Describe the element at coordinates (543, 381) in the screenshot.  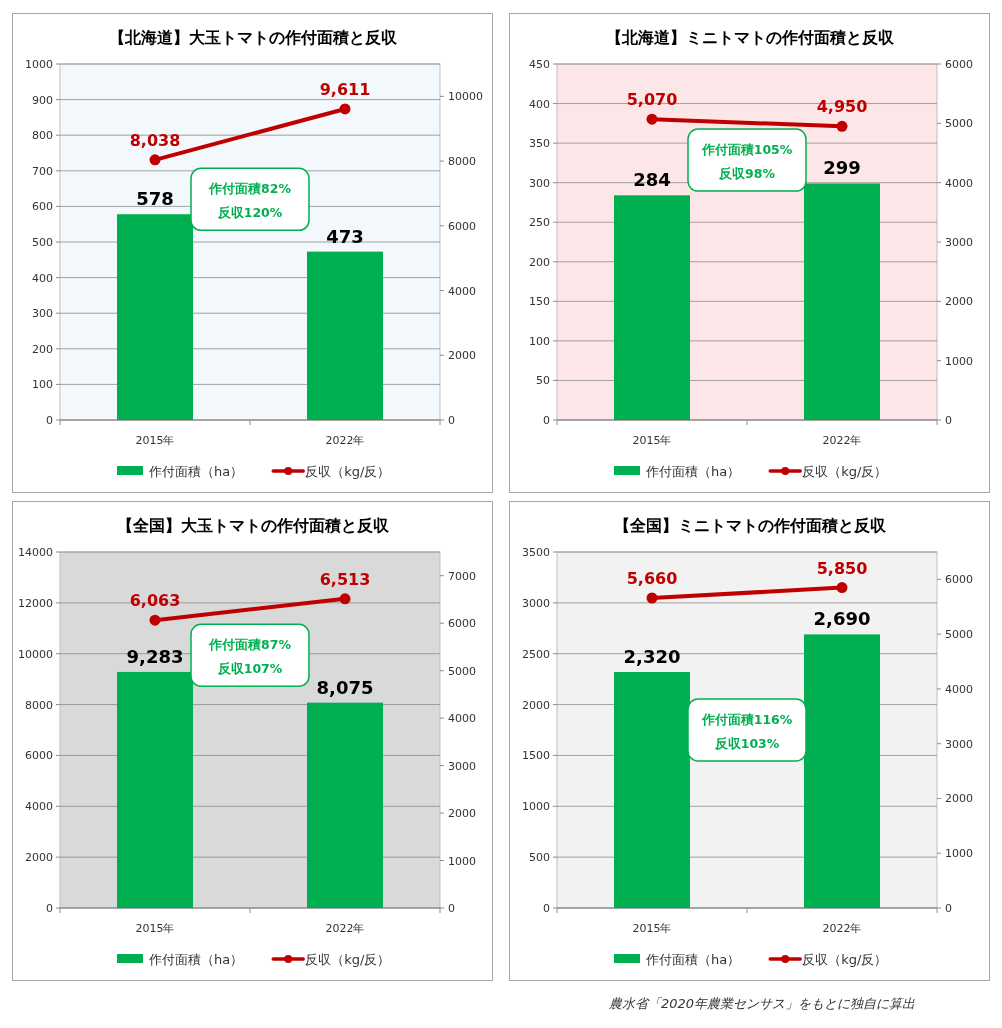
I see `y-tick-label: 50` at that location.